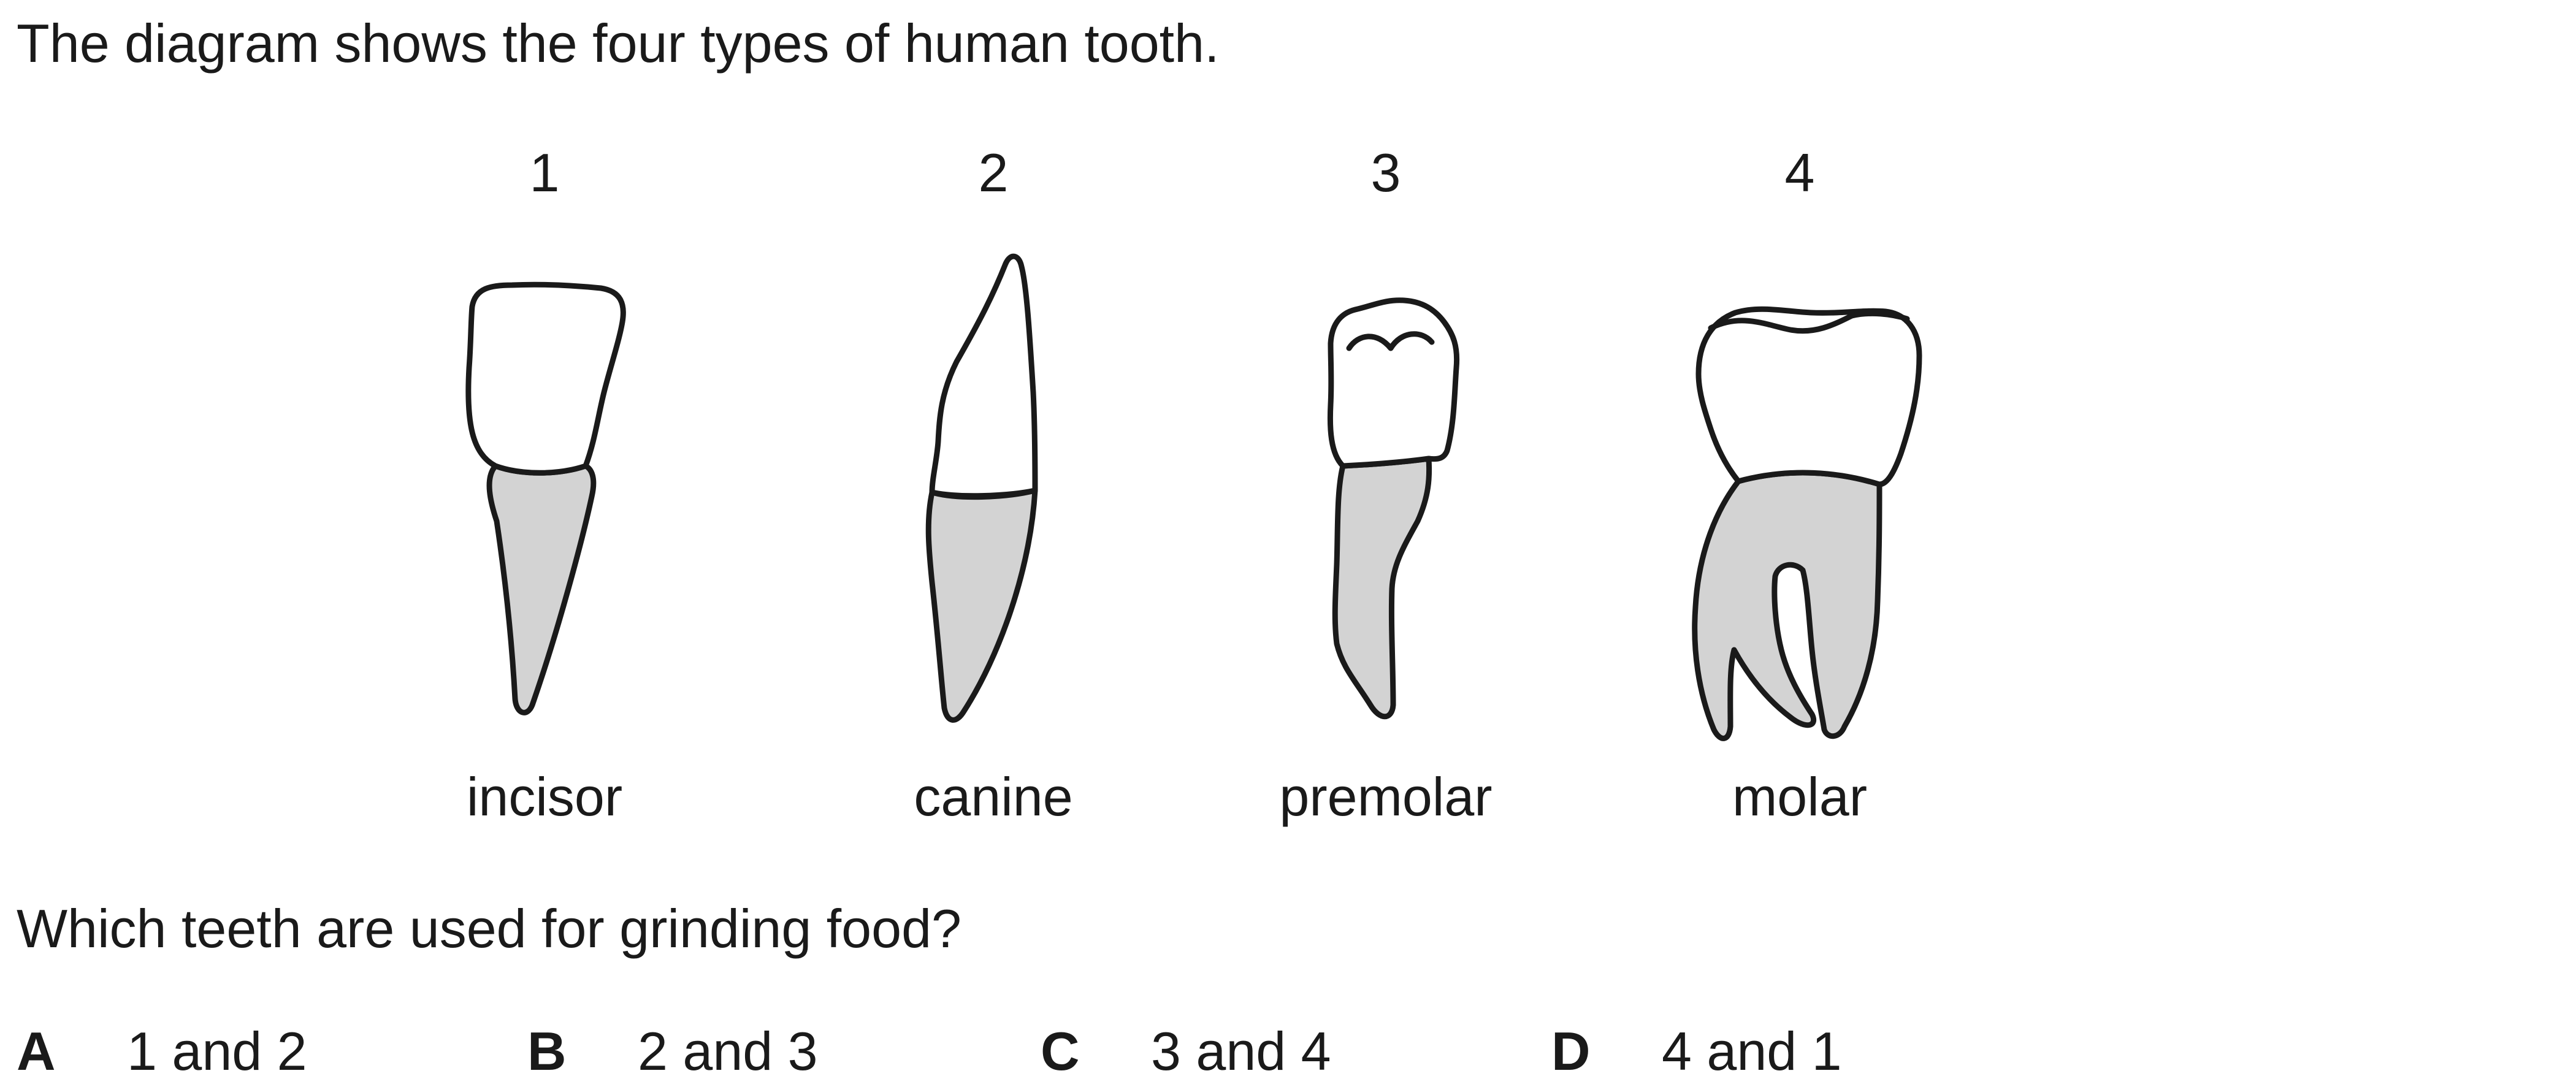 The width and height of the screenshot is (2576, 1087). I want to click on molar-crown, so click(1808, 396).